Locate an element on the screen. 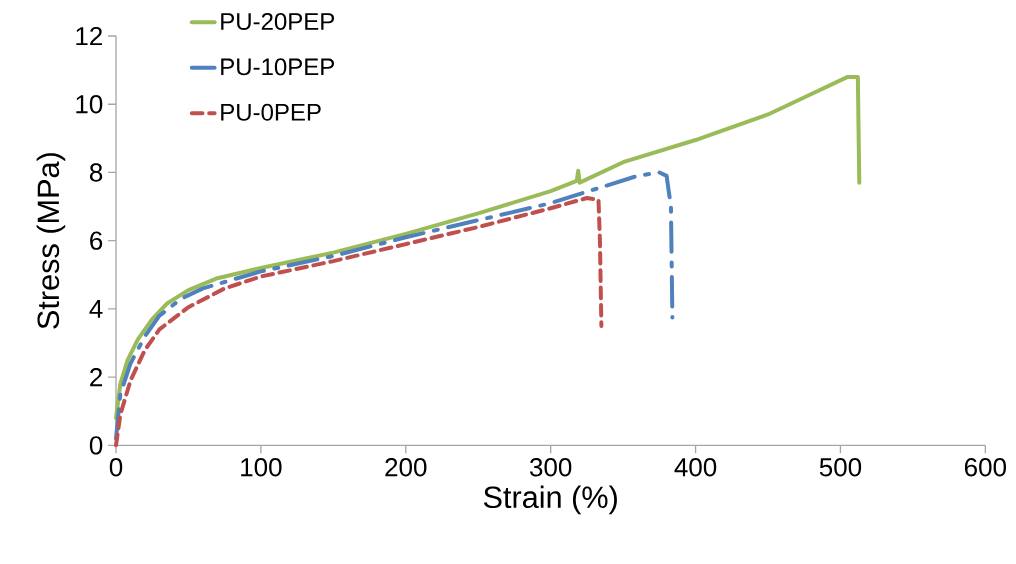  x-tick-label: 200 is located at coordinates (406, 467).